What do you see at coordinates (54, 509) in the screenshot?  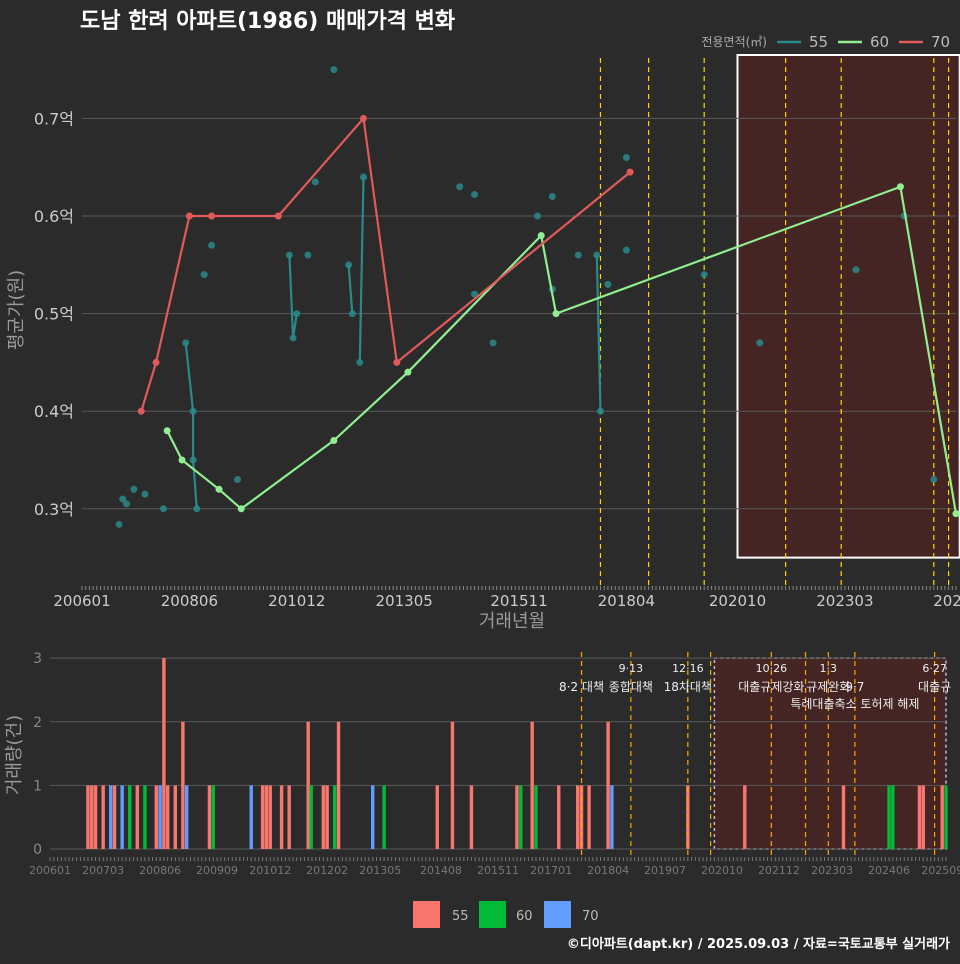 I see `price-y-tick-label: 0.3억` at bounding box center [54, 509].